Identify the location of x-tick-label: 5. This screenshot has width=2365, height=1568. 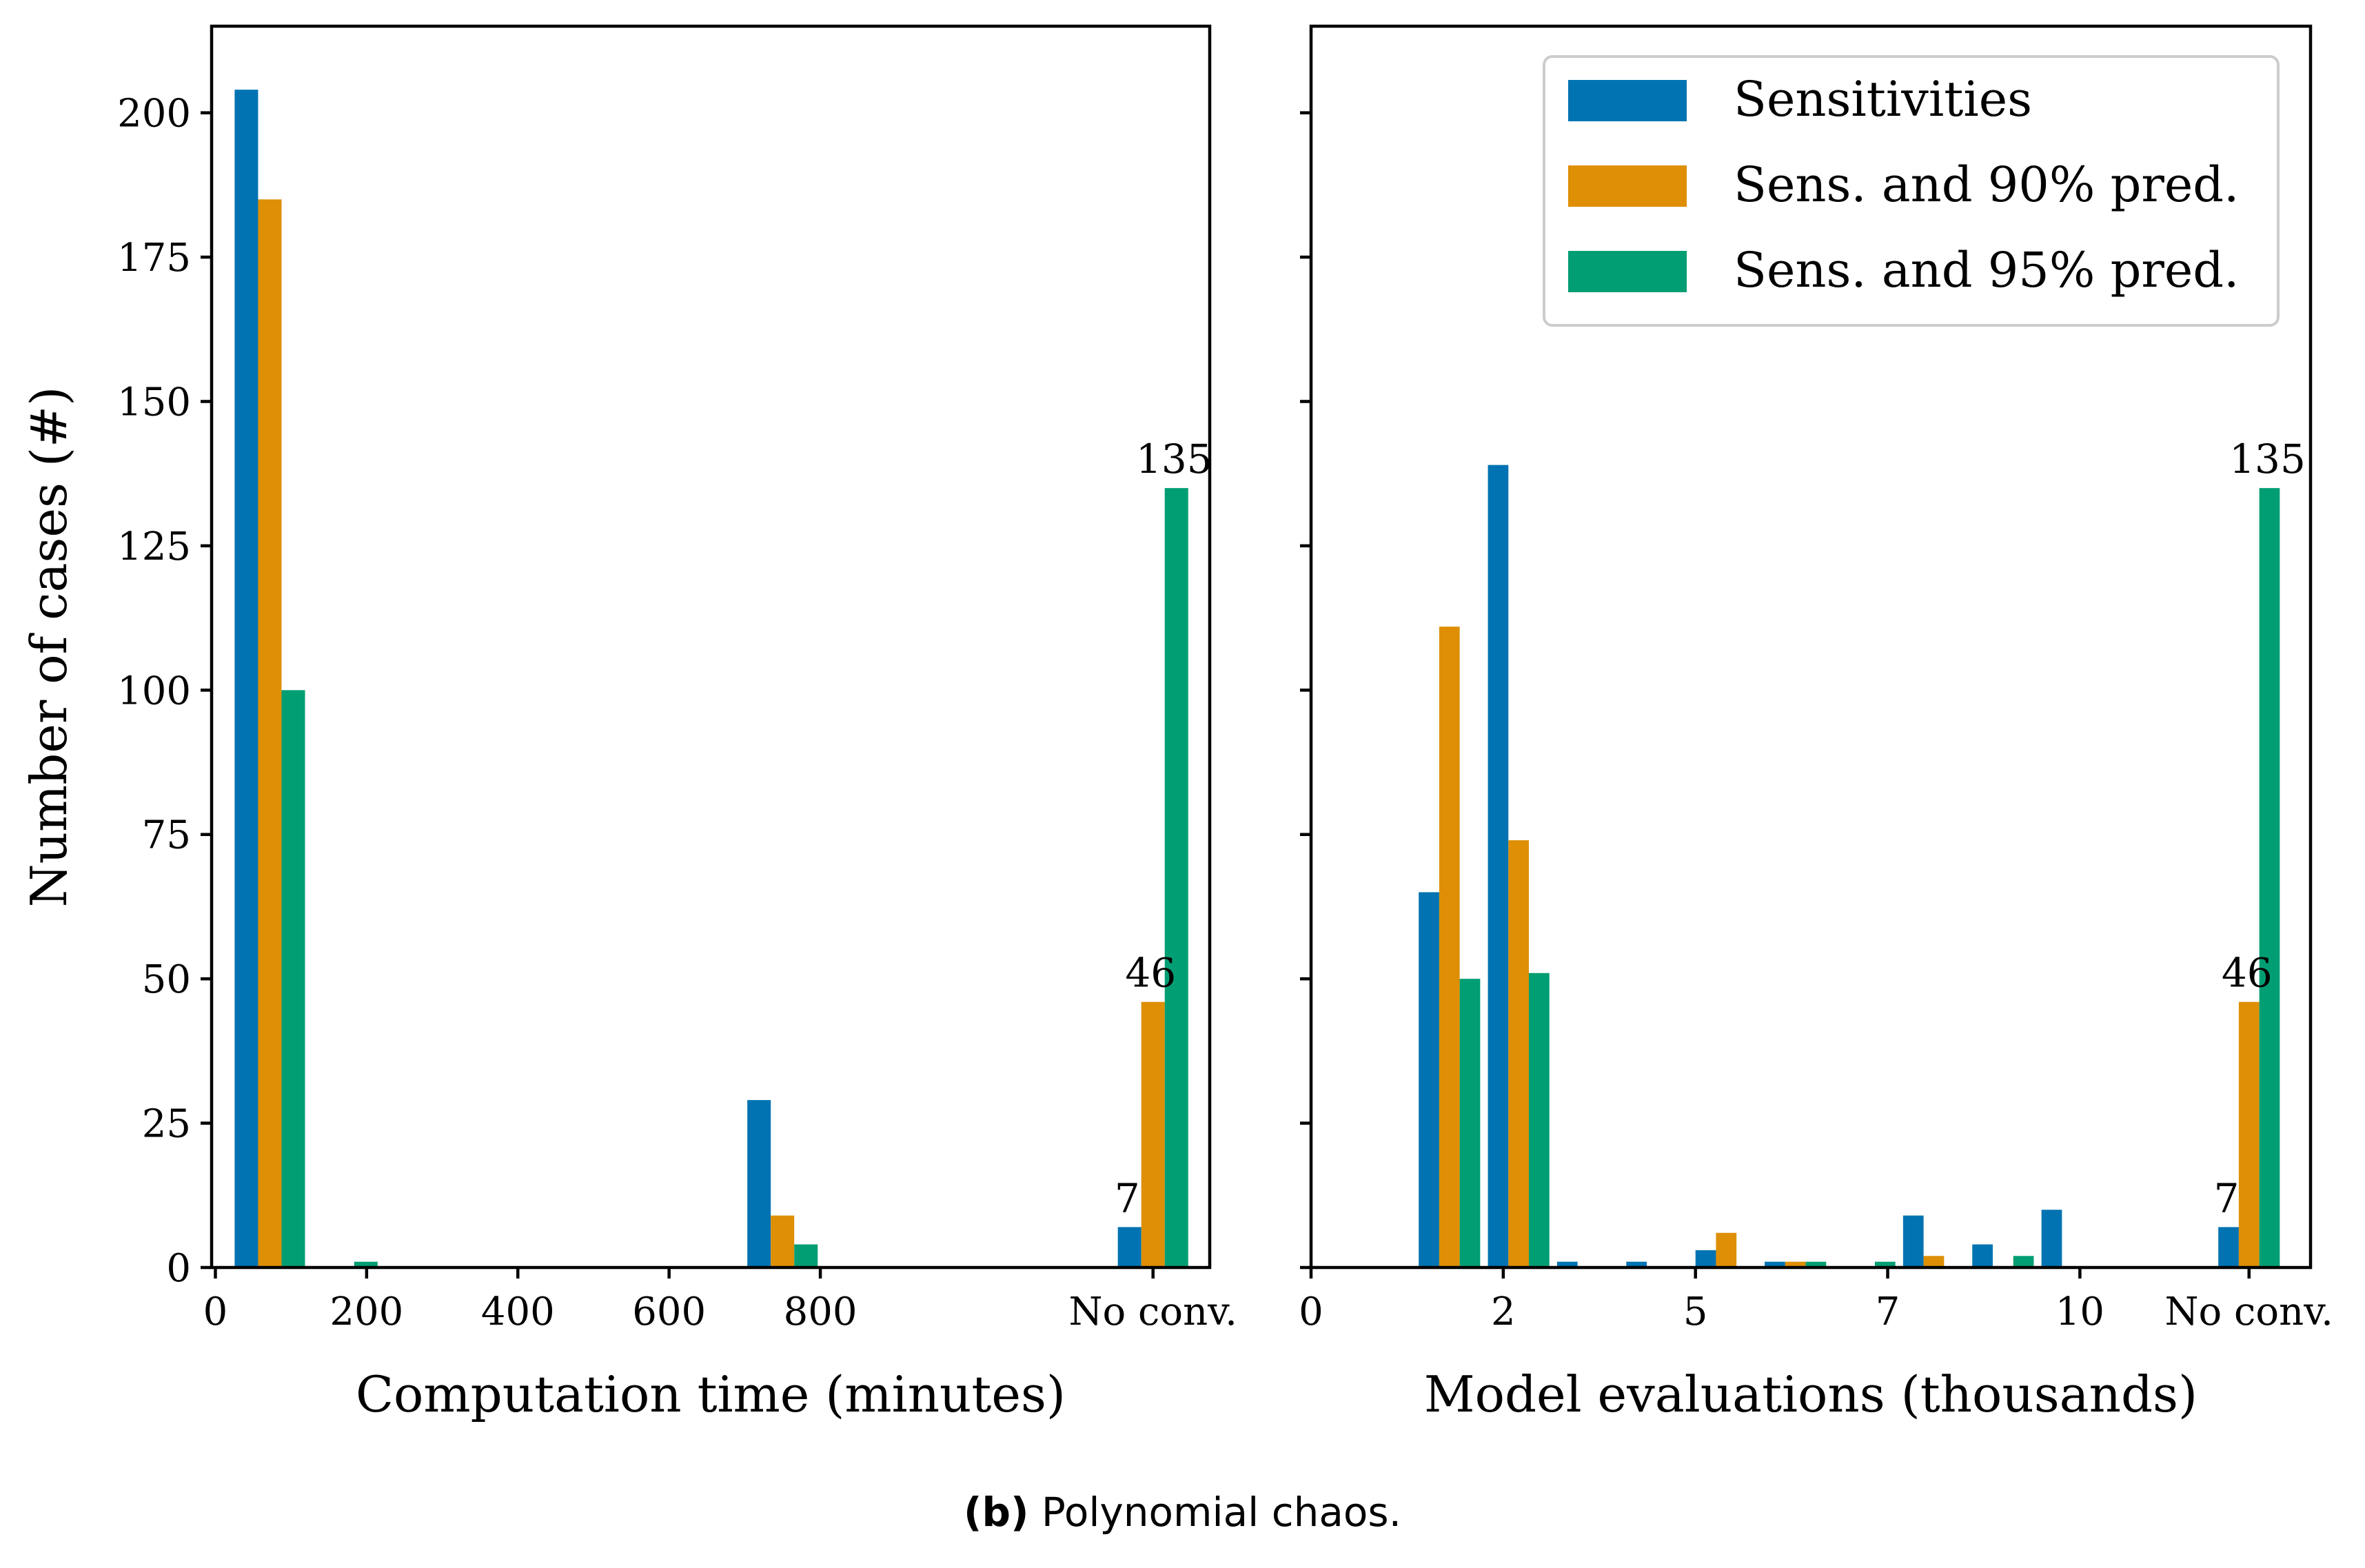
(1696, 1312).